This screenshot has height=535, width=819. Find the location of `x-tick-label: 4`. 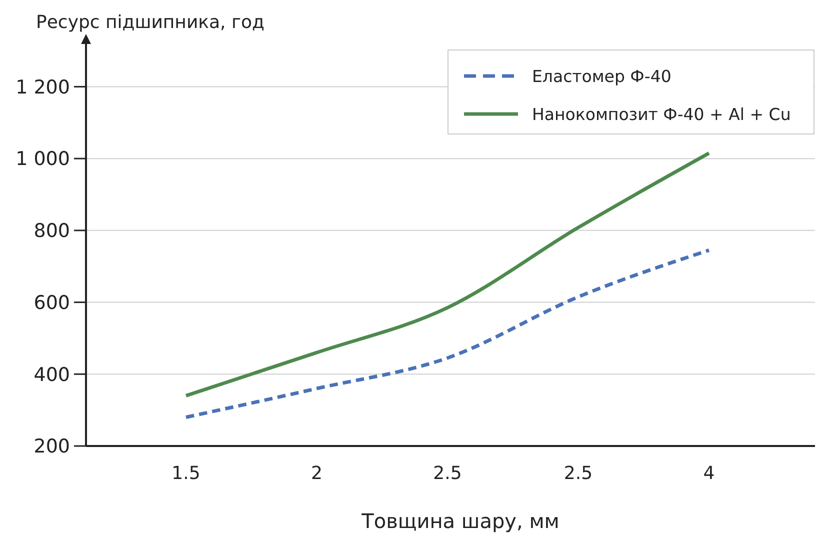

x-tick-label: 4 is located at coordinates (709, 473).